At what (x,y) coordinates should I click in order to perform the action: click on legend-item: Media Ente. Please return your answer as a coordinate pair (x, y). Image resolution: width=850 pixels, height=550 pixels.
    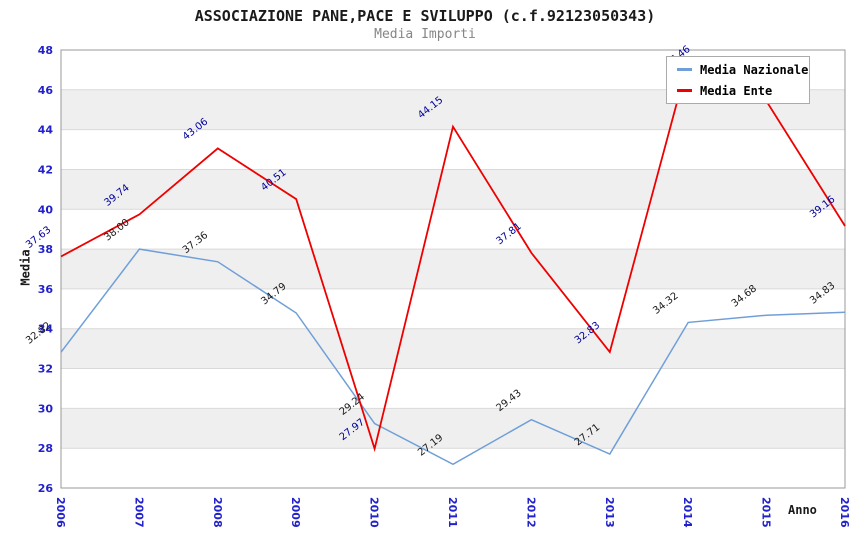
    Looking at the image, I should click on (743, 91).